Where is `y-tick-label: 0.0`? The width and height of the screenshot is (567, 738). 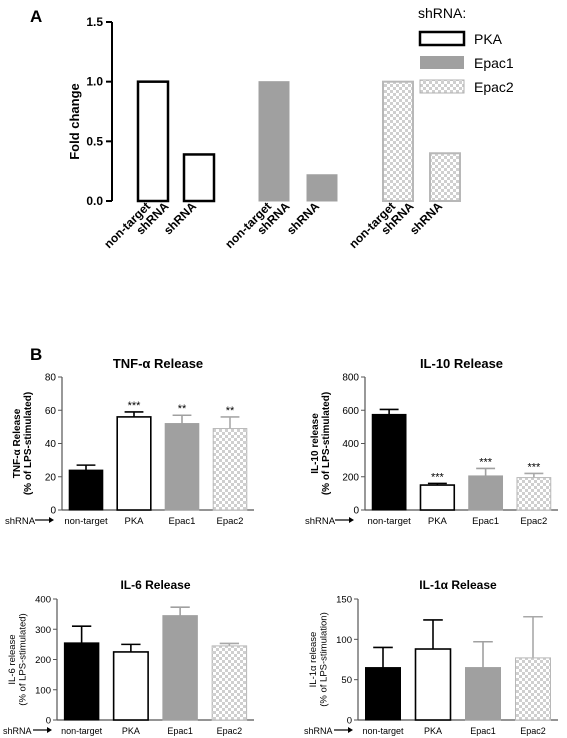 y-tick-label: 0.0 is located at coordinates (94, 201).